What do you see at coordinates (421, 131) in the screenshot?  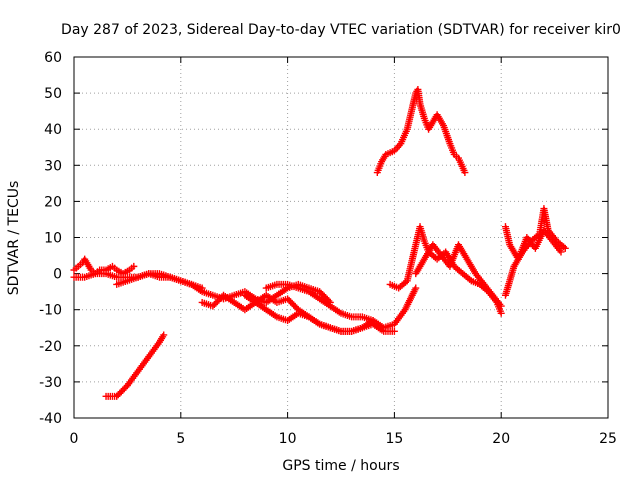 I see `series-arc-h` at bounding box center [421, 131].